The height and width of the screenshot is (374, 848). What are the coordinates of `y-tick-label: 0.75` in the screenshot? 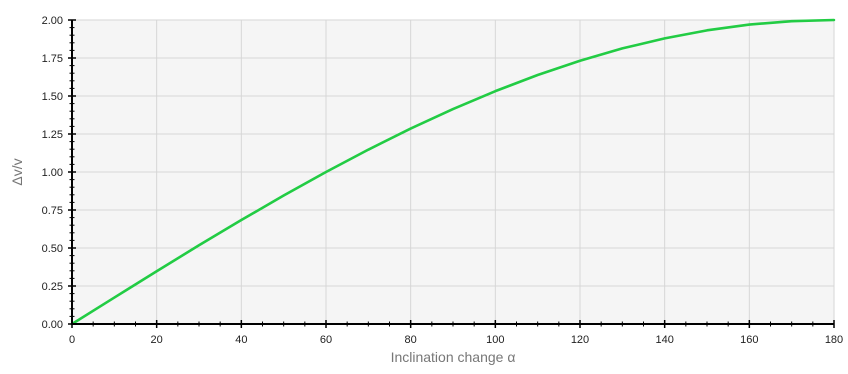 It's located at (52, 211).